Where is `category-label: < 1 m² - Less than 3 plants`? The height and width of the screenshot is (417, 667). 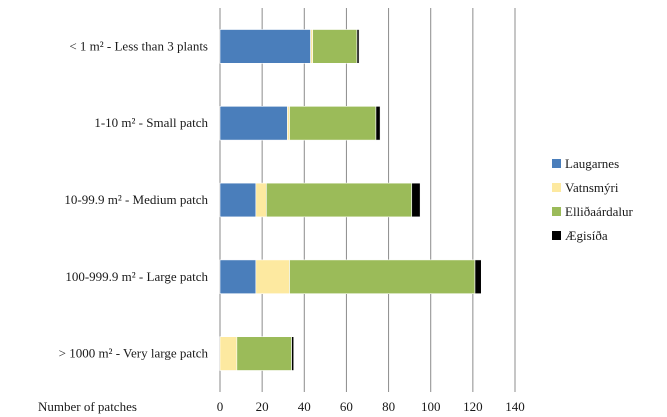
category-label: < 1 m² - Less than 3 plants is located at coordinates (138, 45).